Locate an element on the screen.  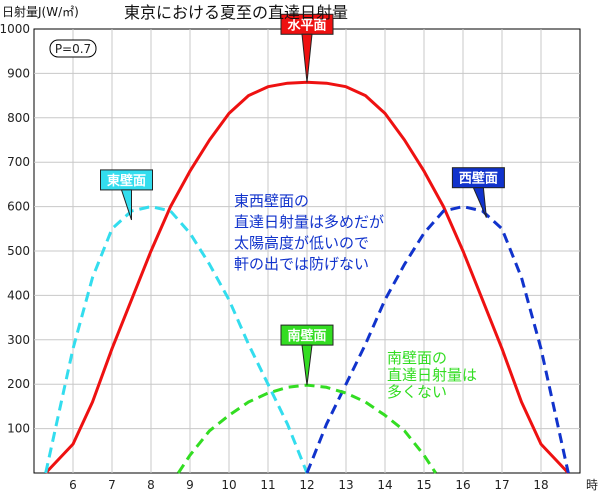
y-tick-label: 900 is located at coordinates (18, 73).